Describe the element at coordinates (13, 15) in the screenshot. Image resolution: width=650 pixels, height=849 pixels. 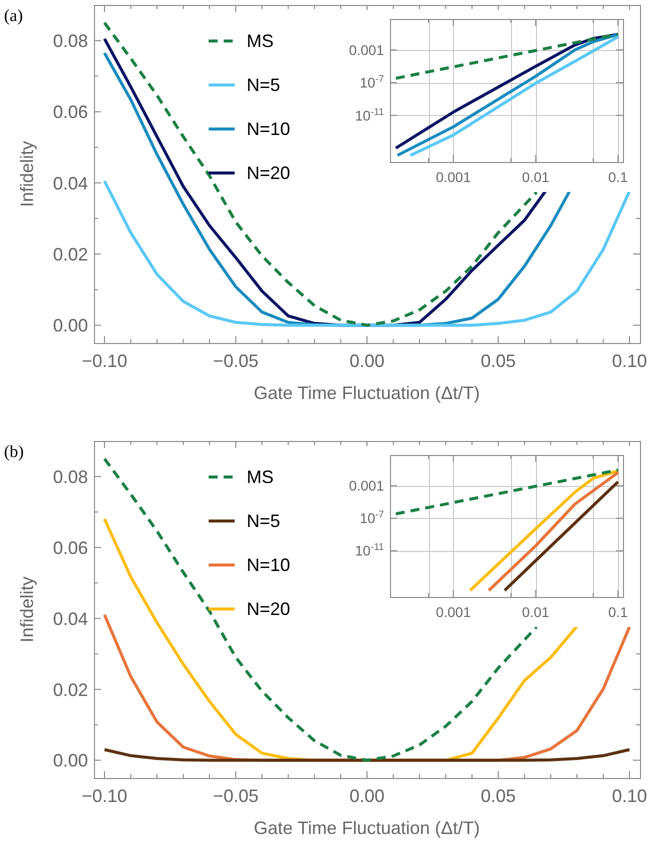
I see `text: (a)` at that location.